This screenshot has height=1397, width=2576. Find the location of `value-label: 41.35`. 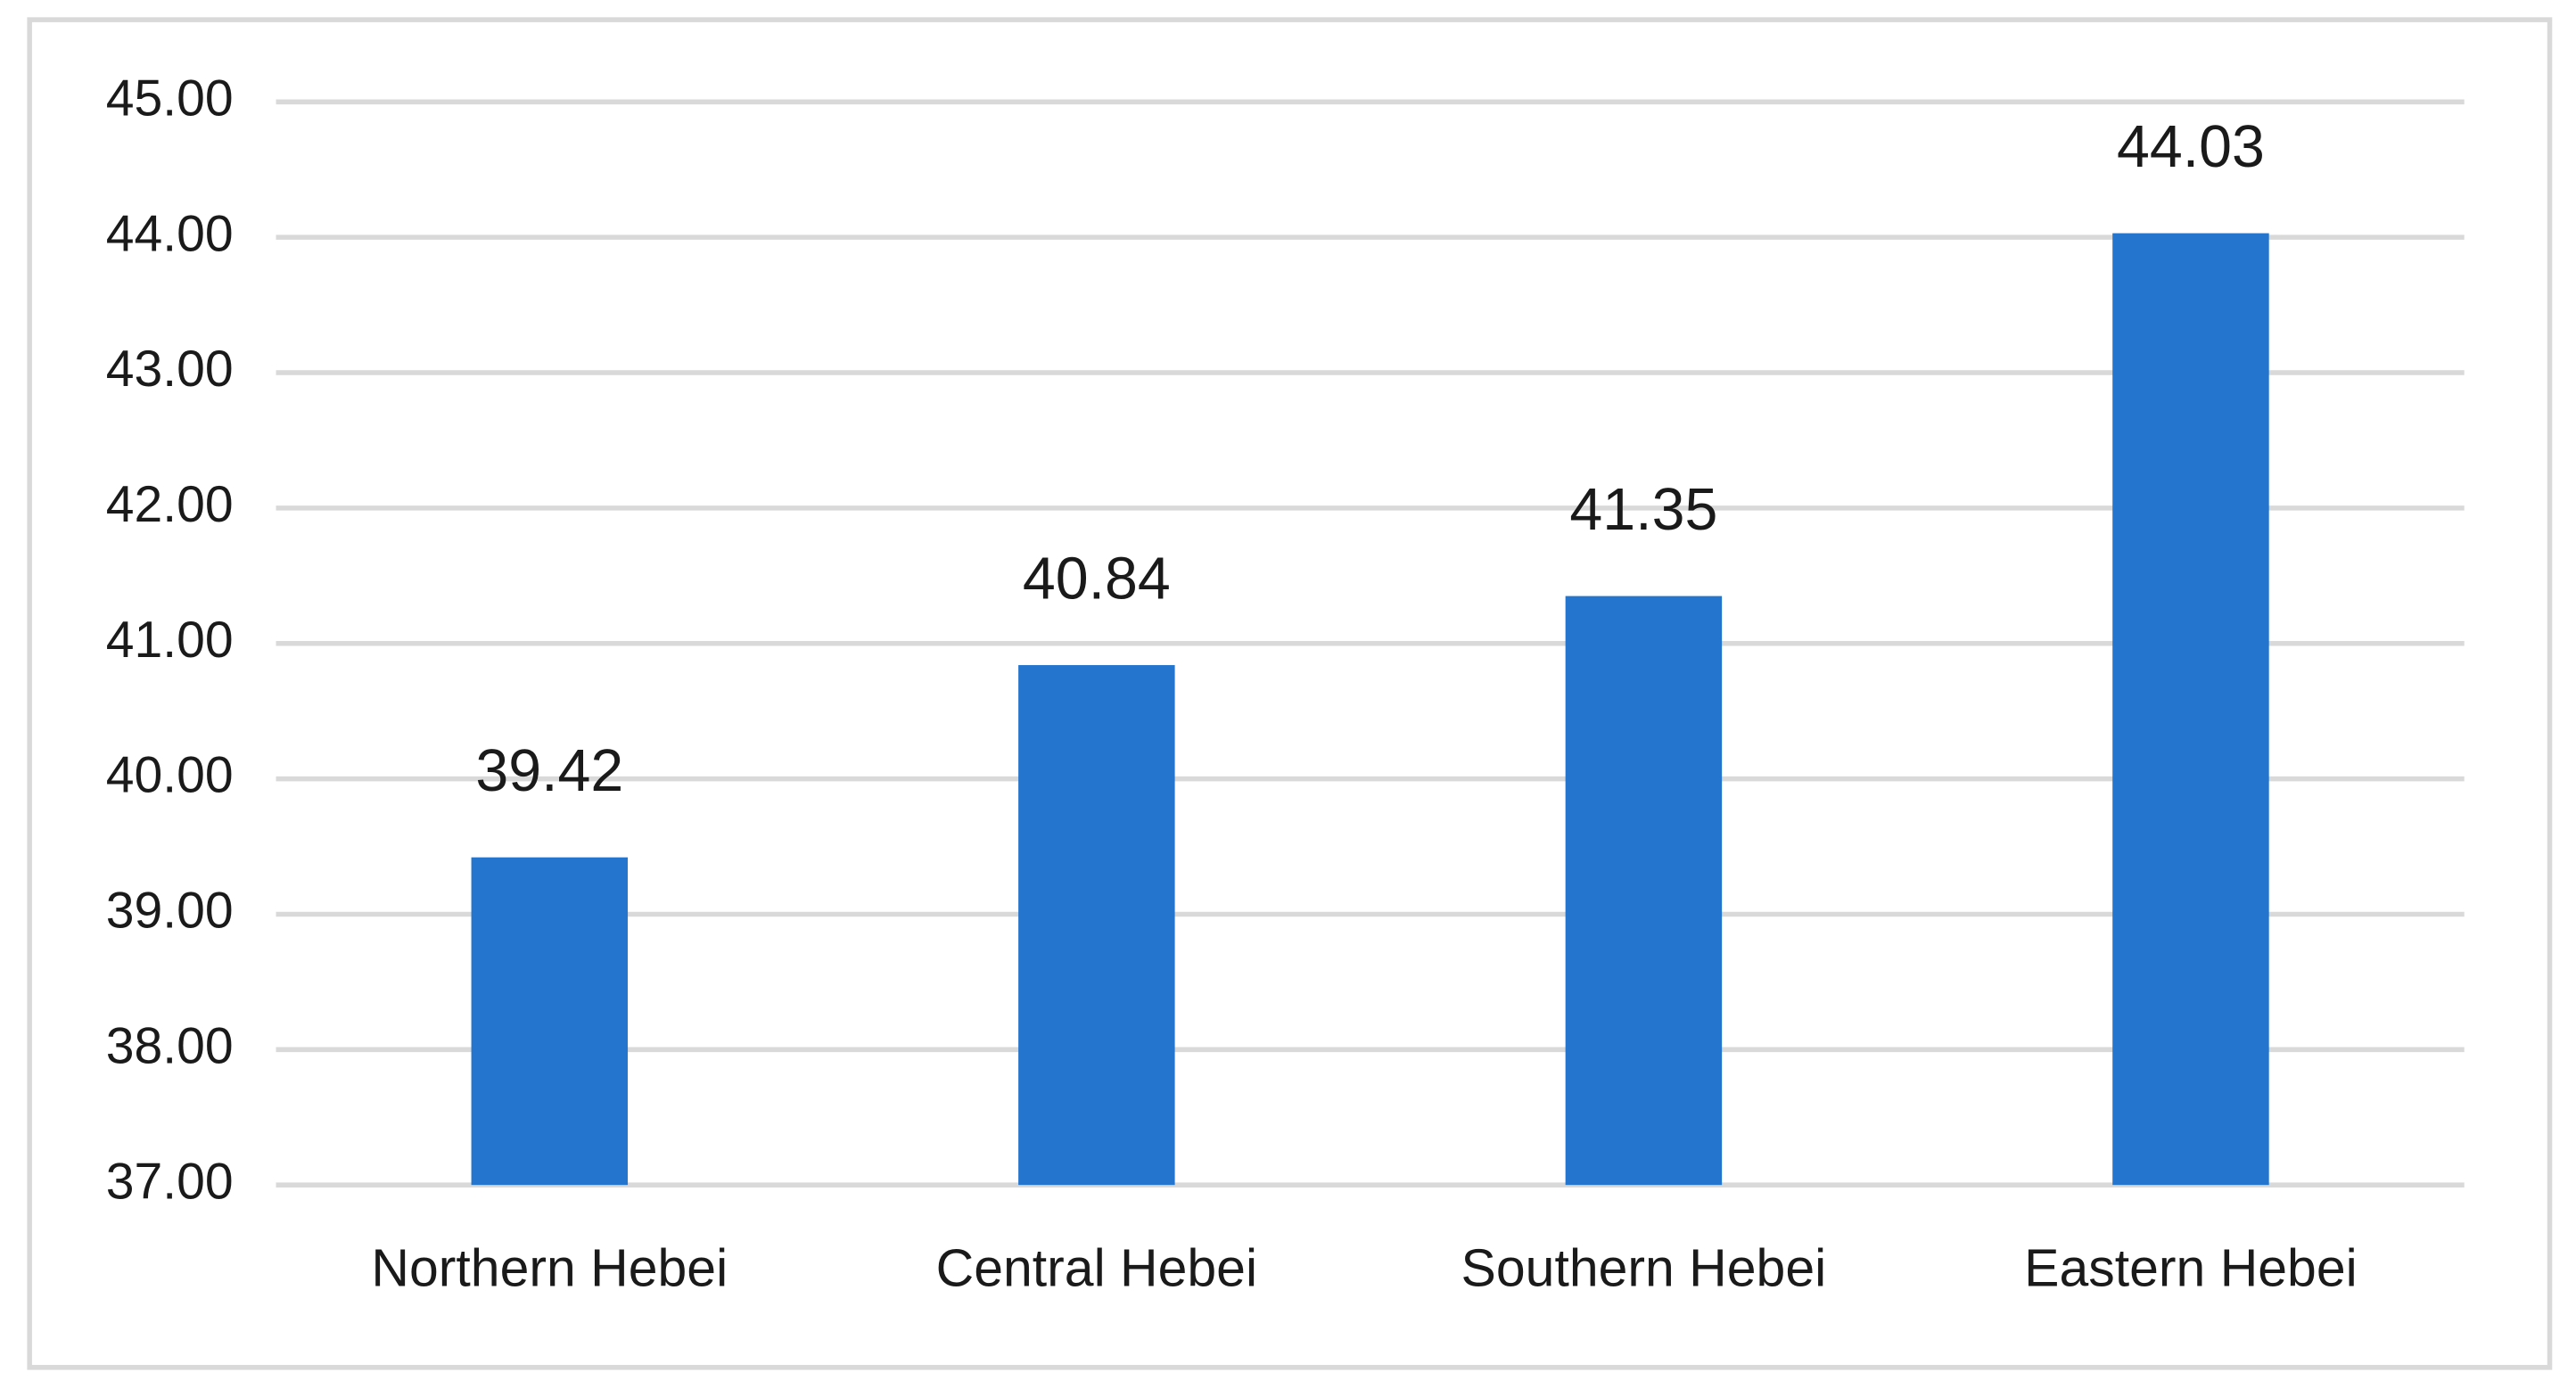

value-label: 41.35 is located at coordinates (1643, 510).